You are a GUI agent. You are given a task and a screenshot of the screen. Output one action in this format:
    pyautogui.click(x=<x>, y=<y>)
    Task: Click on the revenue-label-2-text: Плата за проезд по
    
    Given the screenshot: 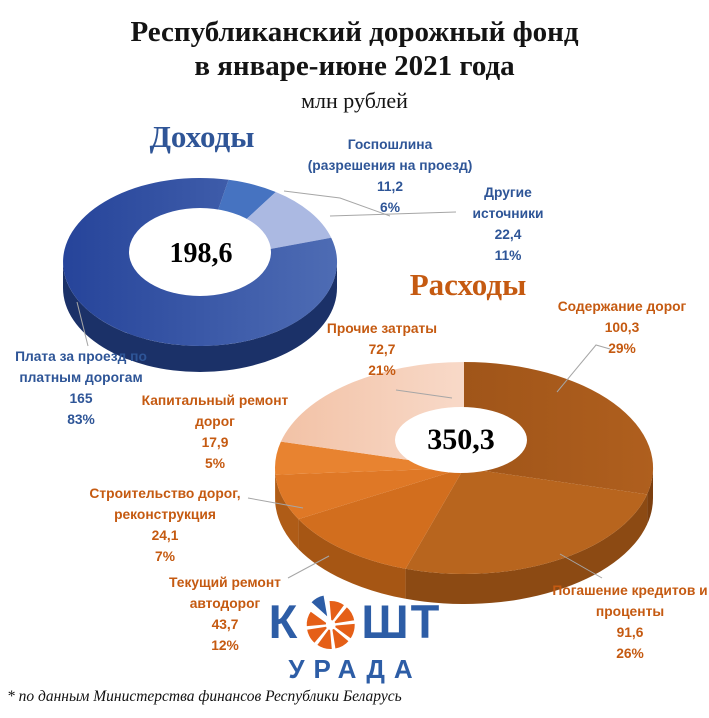 What is the action you would take?
    pyautogui.click(x=81, y=356)
    